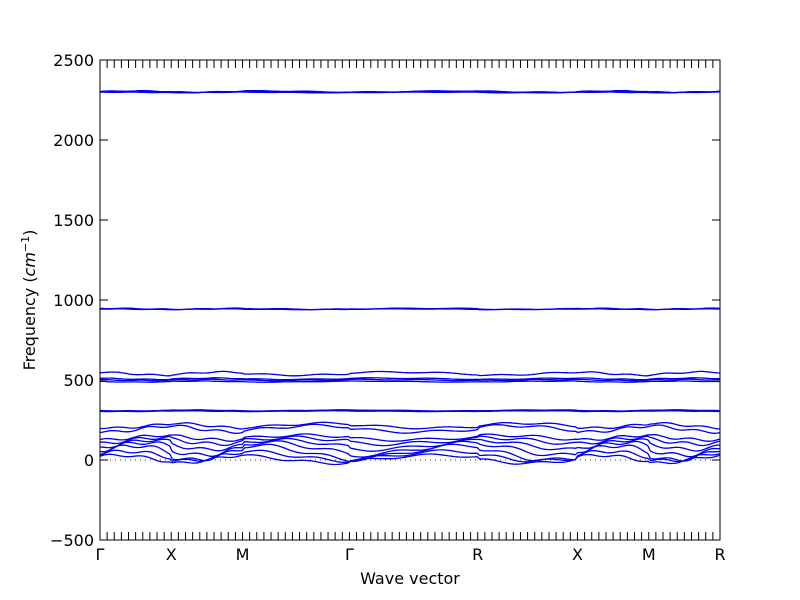 This screenshot has width=800, height=600. What do you see at coordinates (72, 540) in the screenshot?
I see `y-tick-label: −500` at bounding box center [72, 540].